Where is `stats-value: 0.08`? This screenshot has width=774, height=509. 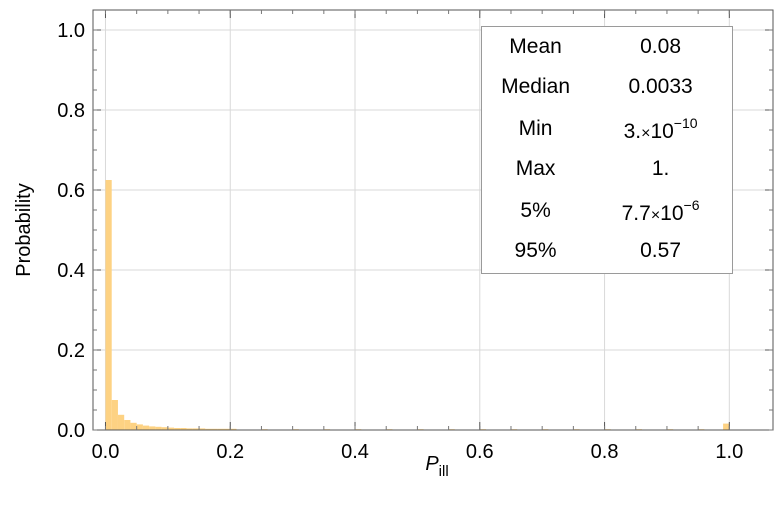
stats-value: 0.08 is located at coordinates (660, 46).